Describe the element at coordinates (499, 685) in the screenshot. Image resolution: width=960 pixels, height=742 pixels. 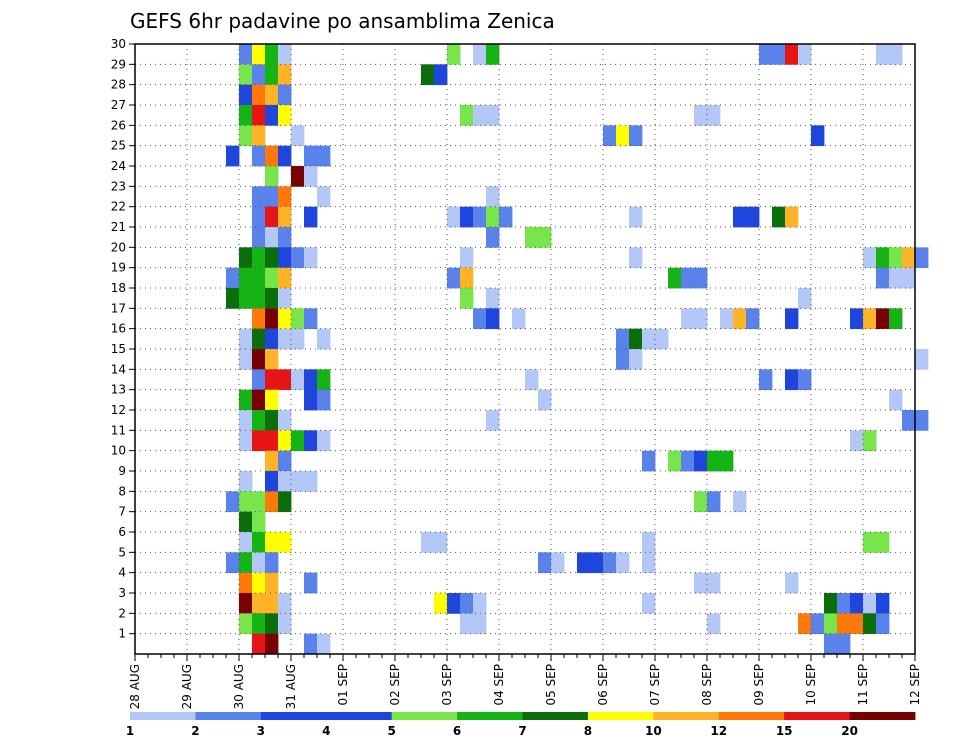
I see `x-tick-label: 04 SEP` at that location.